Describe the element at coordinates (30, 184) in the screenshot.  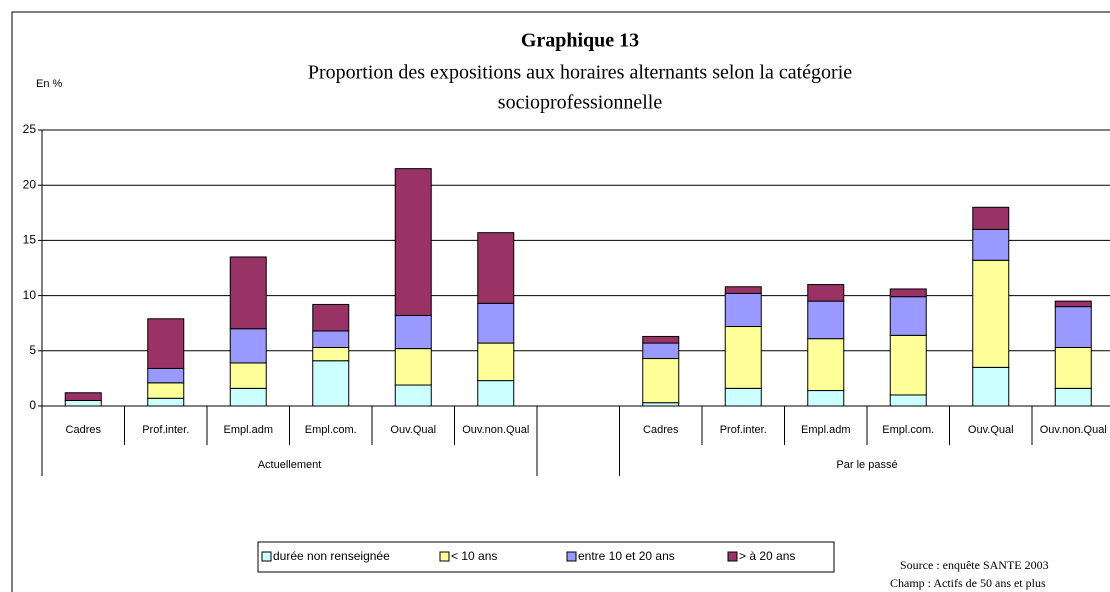
I see `y-tick-label: 20` at that location.